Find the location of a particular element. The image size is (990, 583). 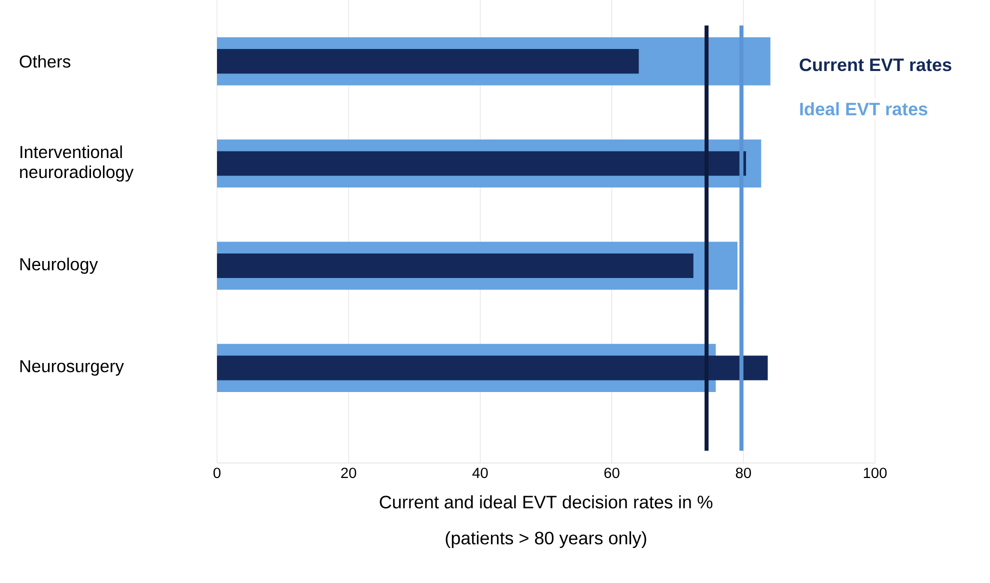

x-tick-label: 40 is located at coordinates (480, 473).